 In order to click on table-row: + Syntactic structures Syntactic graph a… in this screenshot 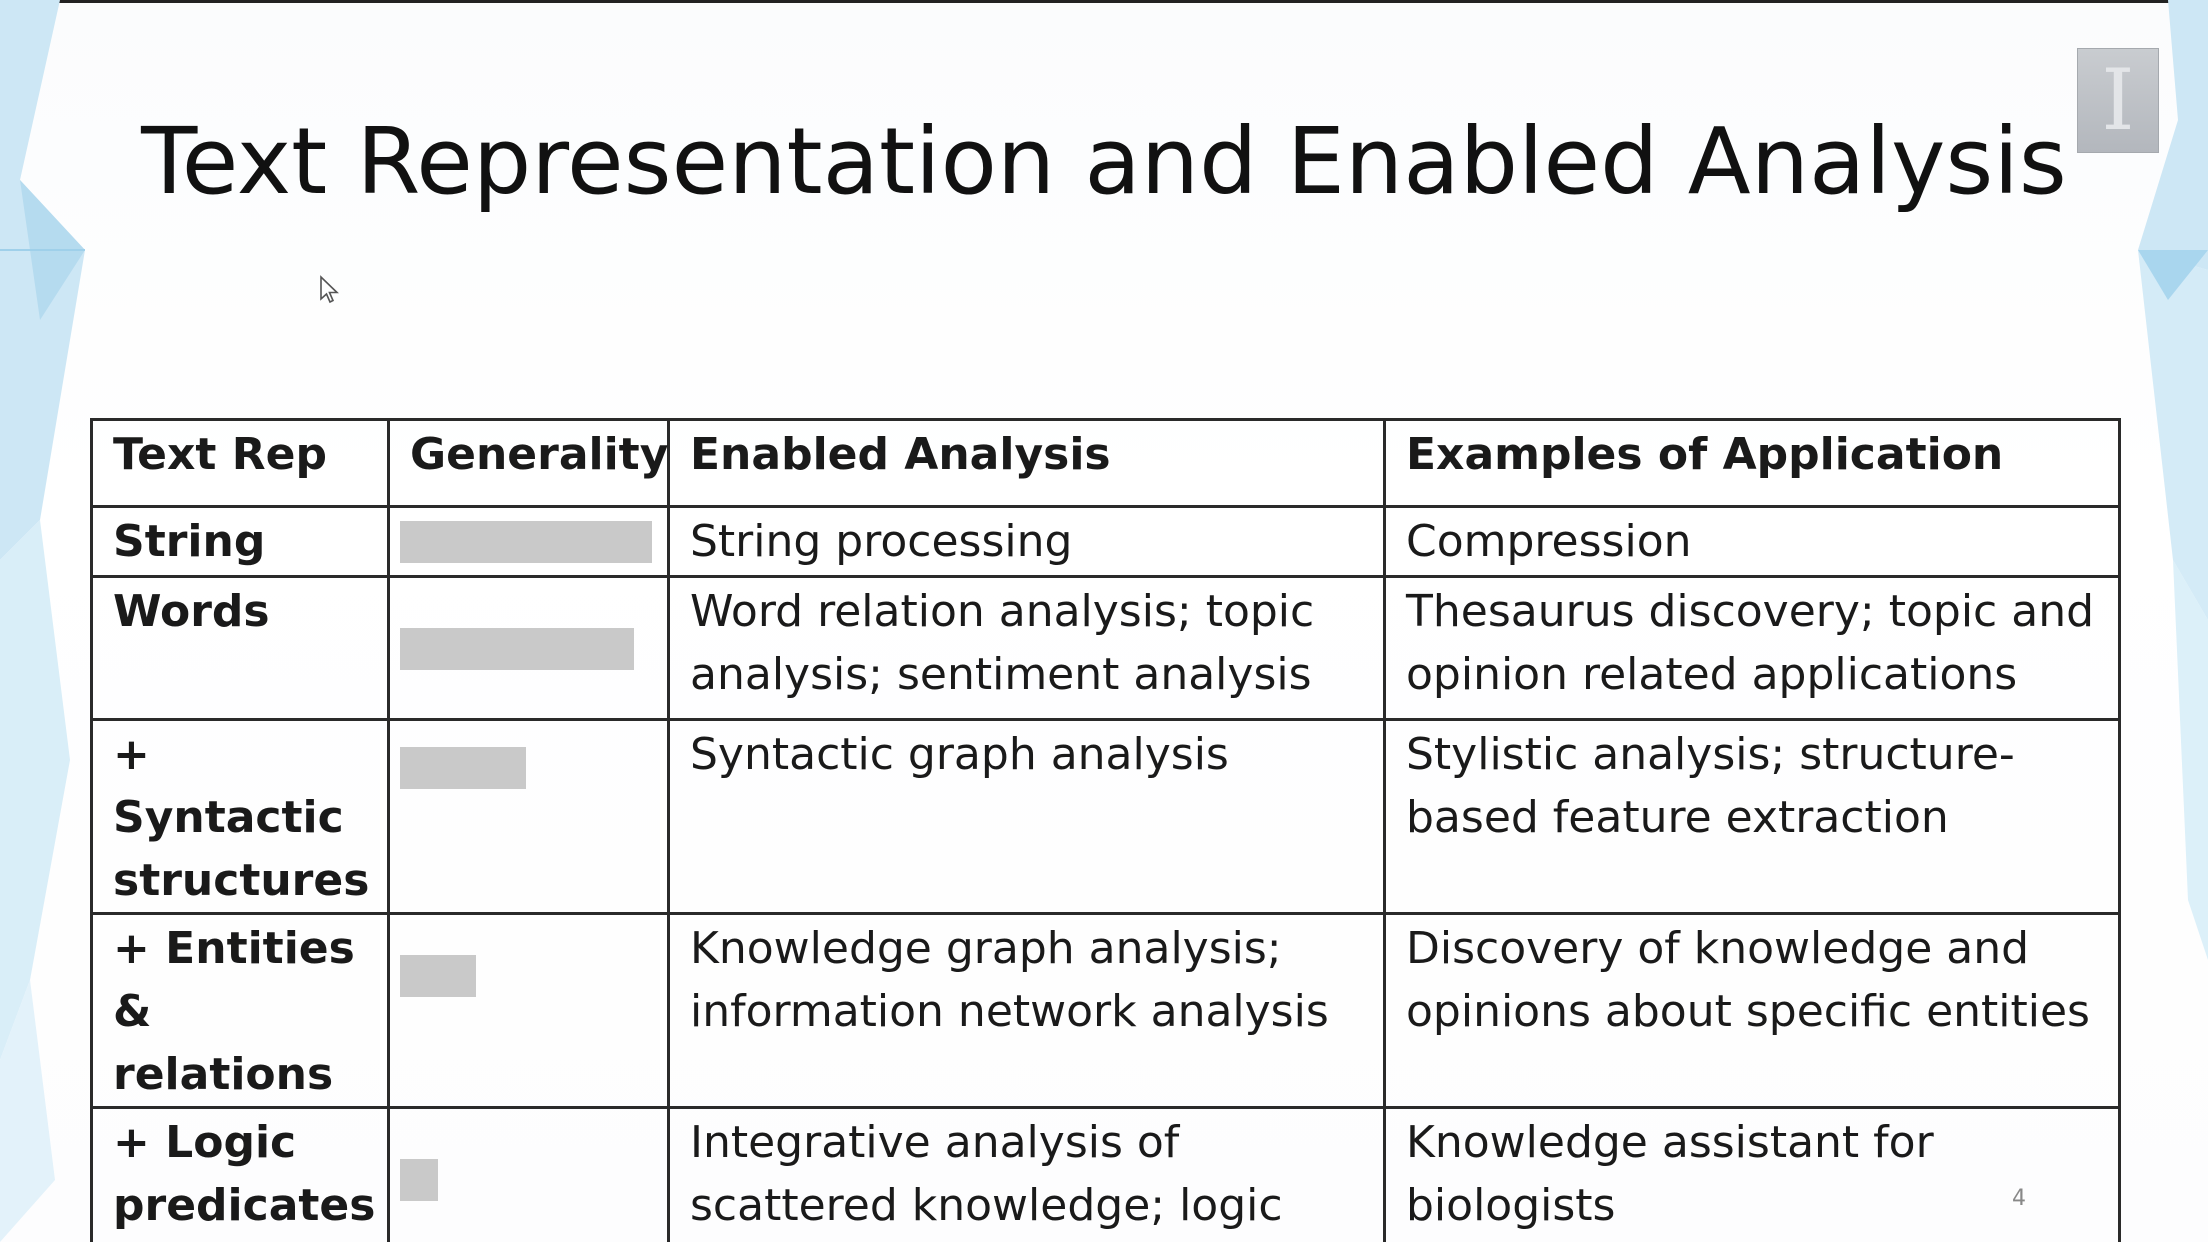, I will do `click(1105, 816)`.